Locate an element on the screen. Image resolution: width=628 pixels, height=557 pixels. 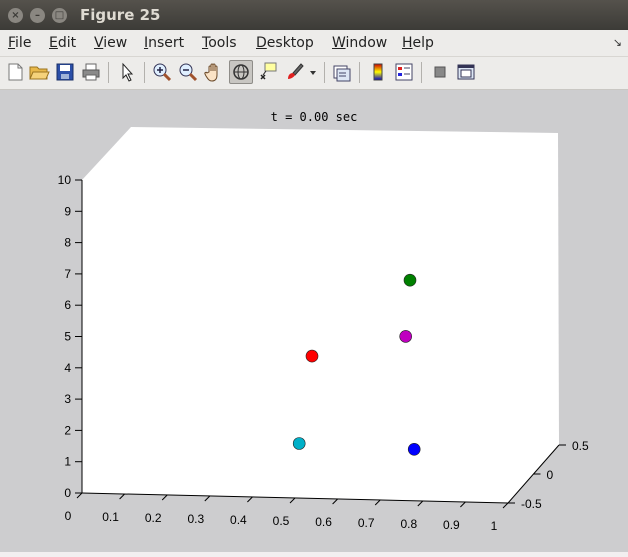
z-tick-label: 1 is located at coordinates (67, 462).